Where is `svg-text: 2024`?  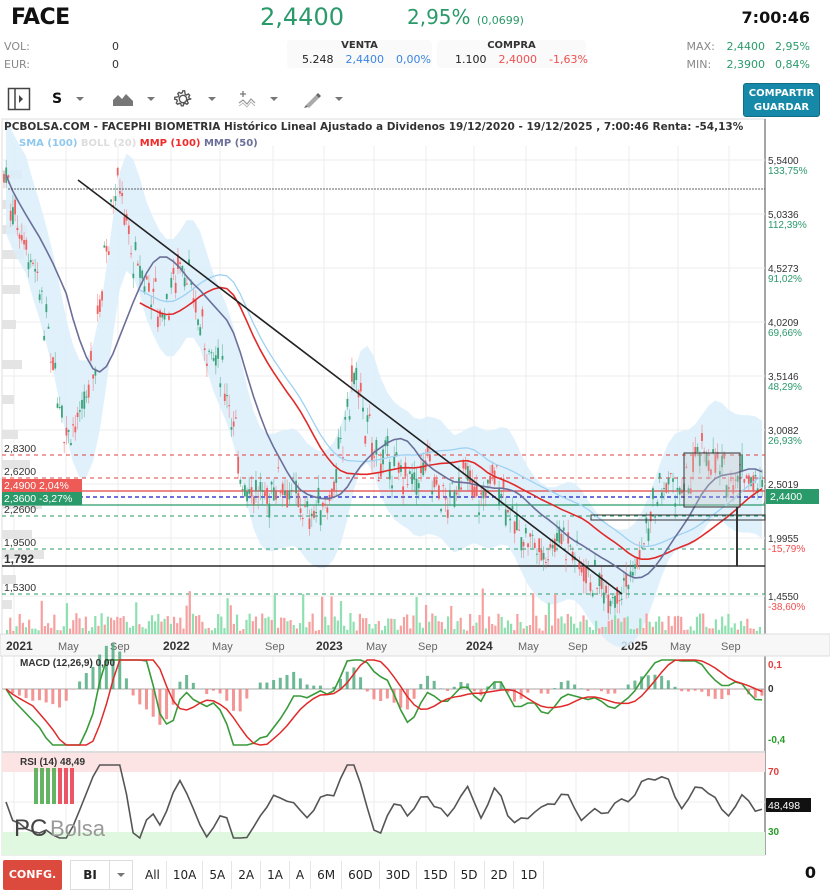
svg-text: 2024 is located at coordinates (479, 646).